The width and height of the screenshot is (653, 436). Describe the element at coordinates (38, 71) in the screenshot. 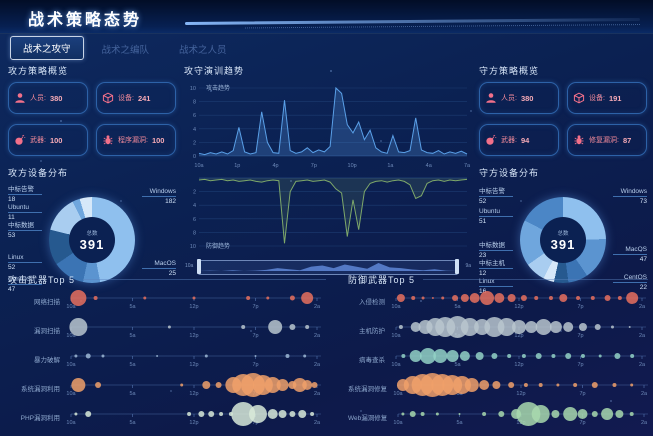

I see `attack-overview-title: 攻方策略概览` at that location.